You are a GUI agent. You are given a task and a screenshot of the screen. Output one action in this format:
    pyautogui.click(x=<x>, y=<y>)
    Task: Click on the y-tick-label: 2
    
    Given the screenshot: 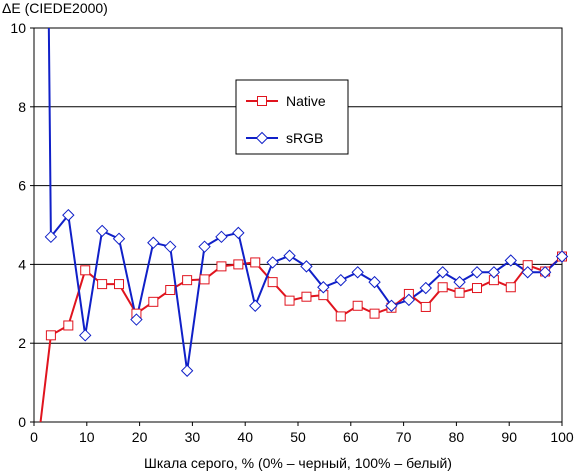 What is the action you would take?
    pyautogui.click(x=22, y=343)
    